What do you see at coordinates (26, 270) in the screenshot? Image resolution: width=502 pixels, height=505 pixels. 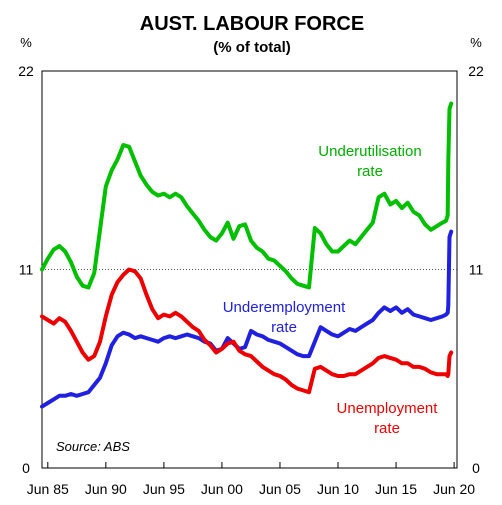 I see `y-tick-left-11: 11` at bounding box center [26, 270].